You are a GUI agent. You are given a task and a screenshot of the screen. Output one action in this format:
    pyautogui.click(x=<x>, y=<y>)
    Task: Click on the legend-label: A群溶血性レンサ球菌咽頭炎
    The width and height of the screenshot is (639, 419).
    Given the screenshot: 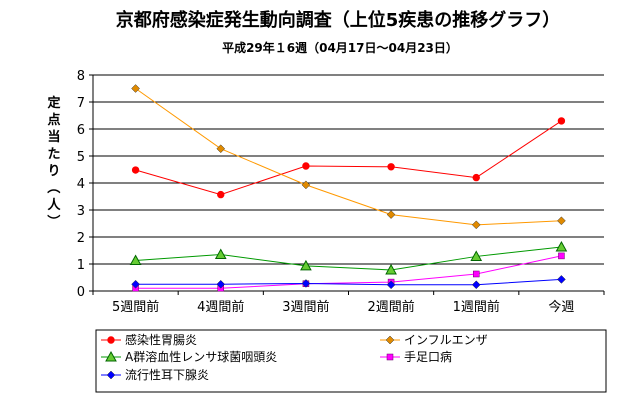 What is the action you would take?
    pyautogui.click(x=201, y=356)
    